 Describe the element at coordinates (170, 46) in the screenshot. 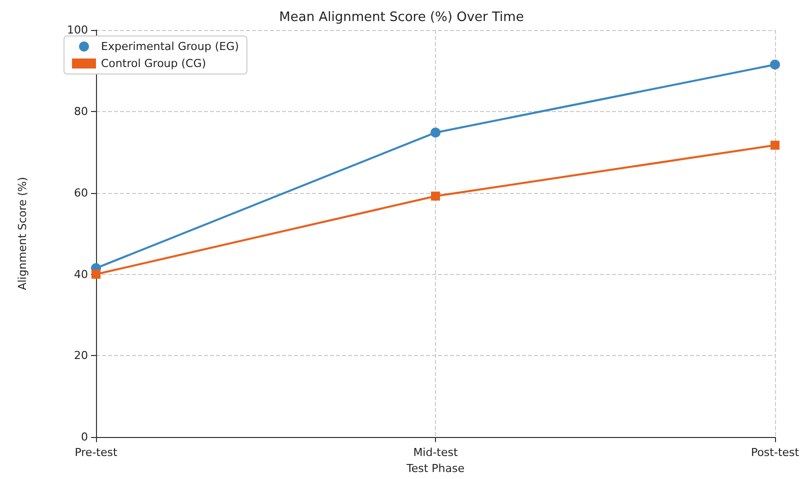

I see `legend-label: Experimental Group (EG)` at that location.